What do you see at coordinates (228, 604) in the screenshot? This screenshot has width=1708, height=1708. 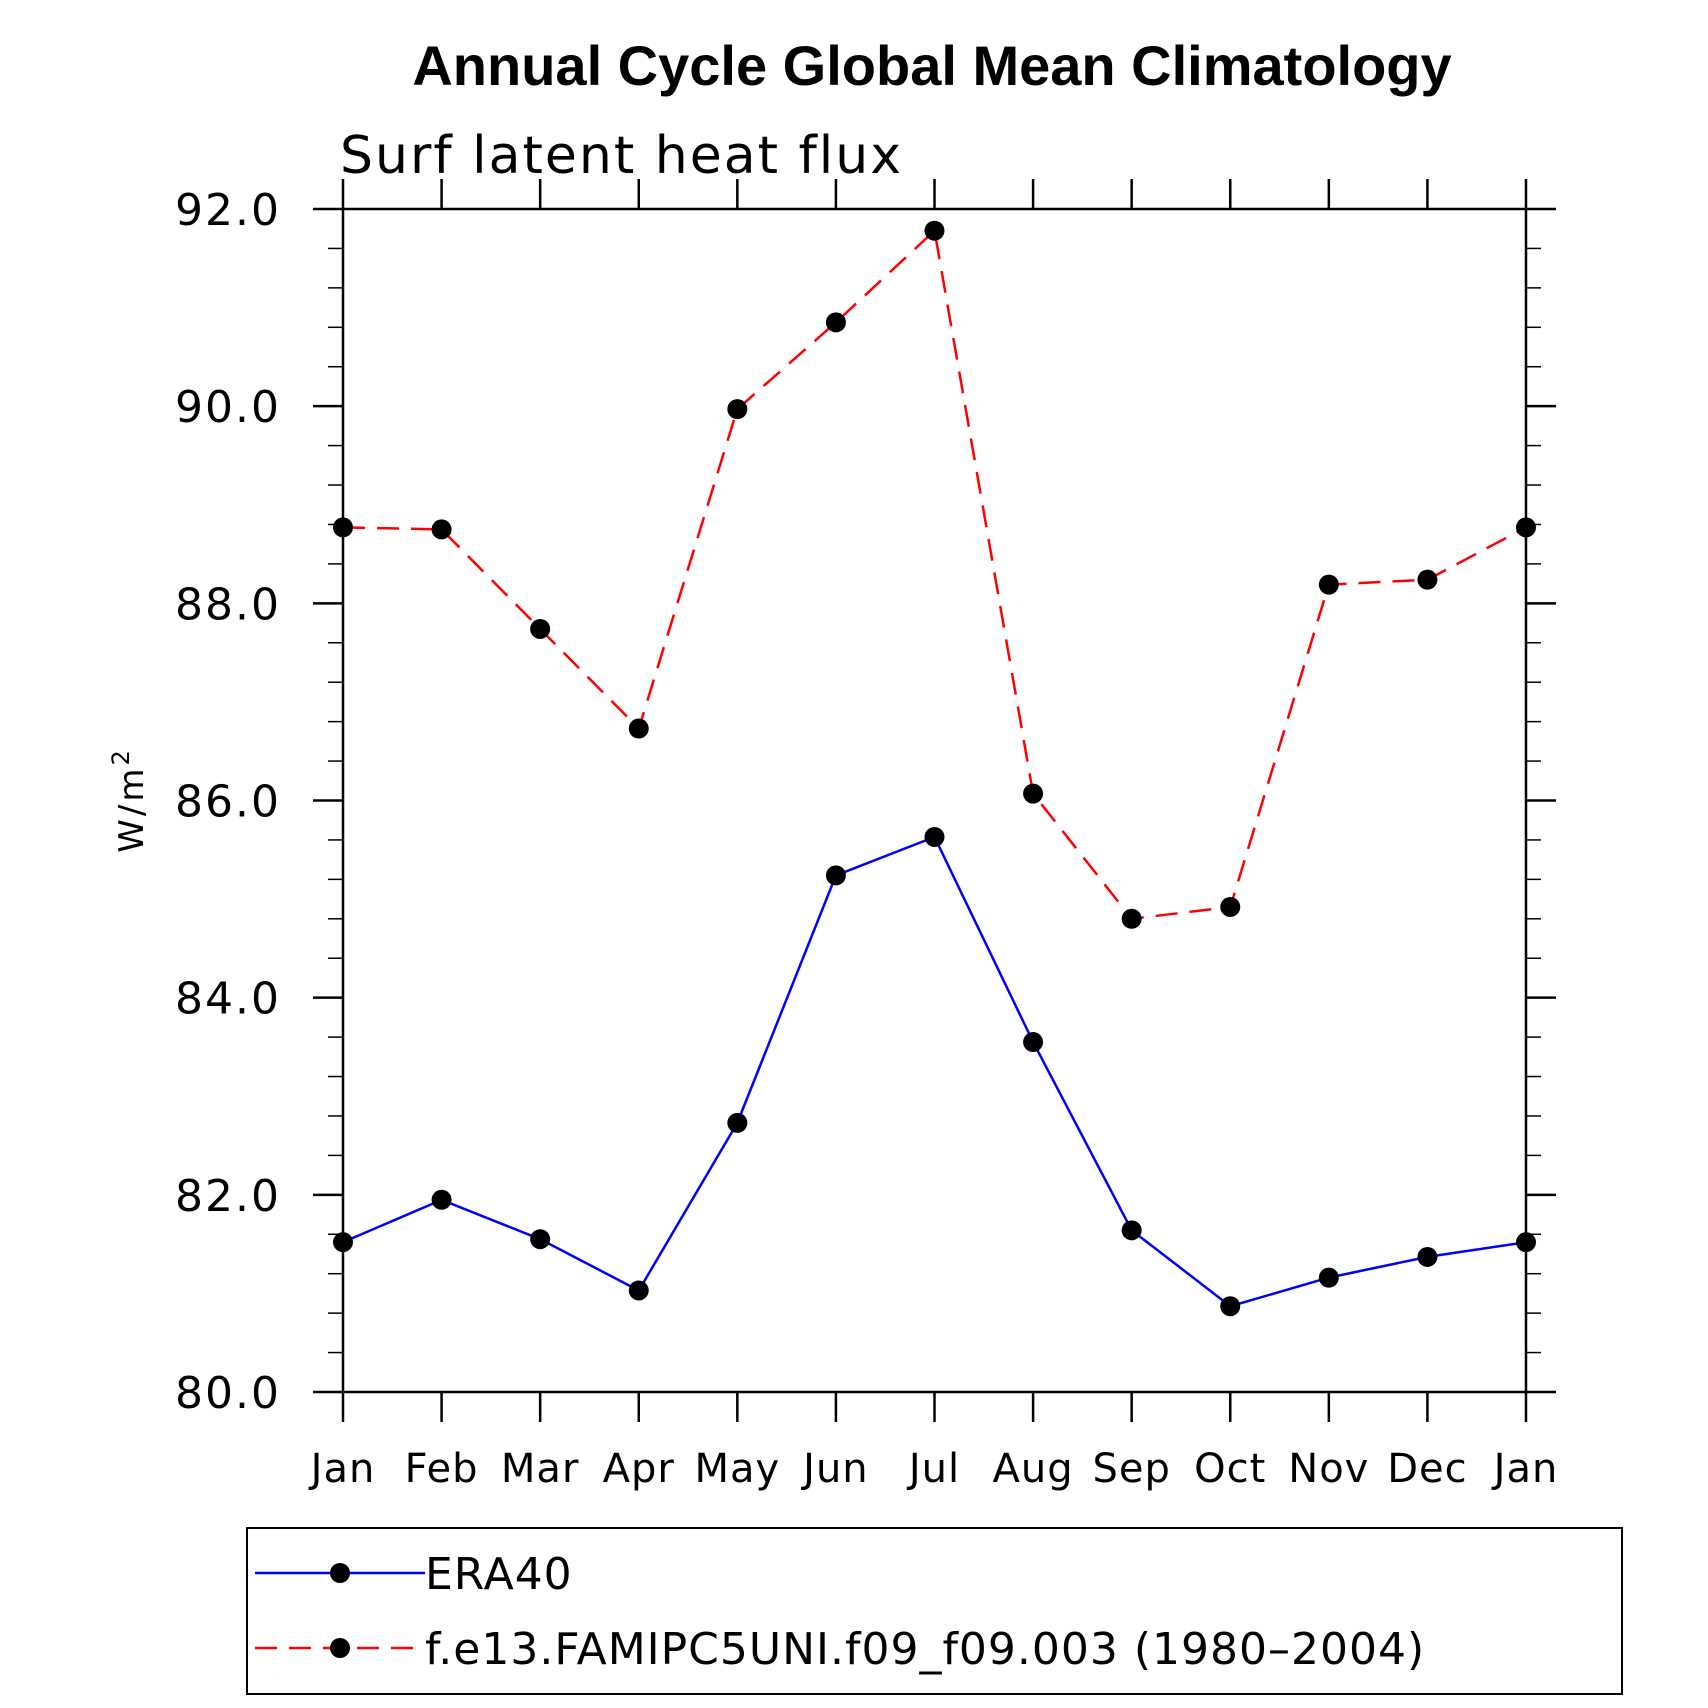 I see `y-tick-label: 88.0` at bounding box center [228, 604].